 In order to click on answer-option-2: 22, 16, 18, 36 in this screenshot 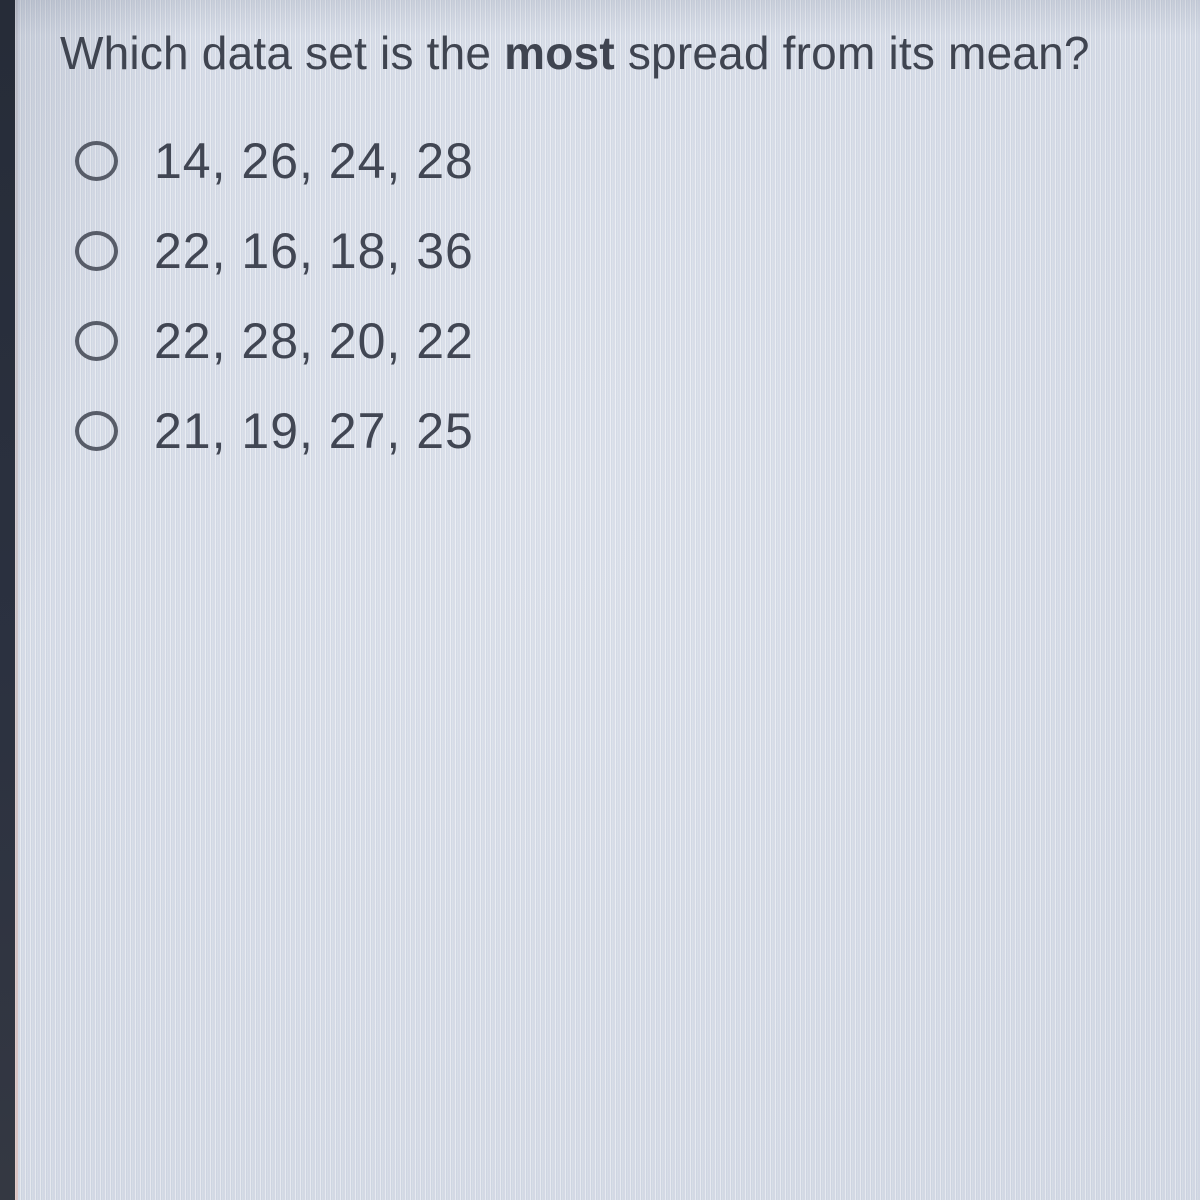, I will do `click(615, 251)`.